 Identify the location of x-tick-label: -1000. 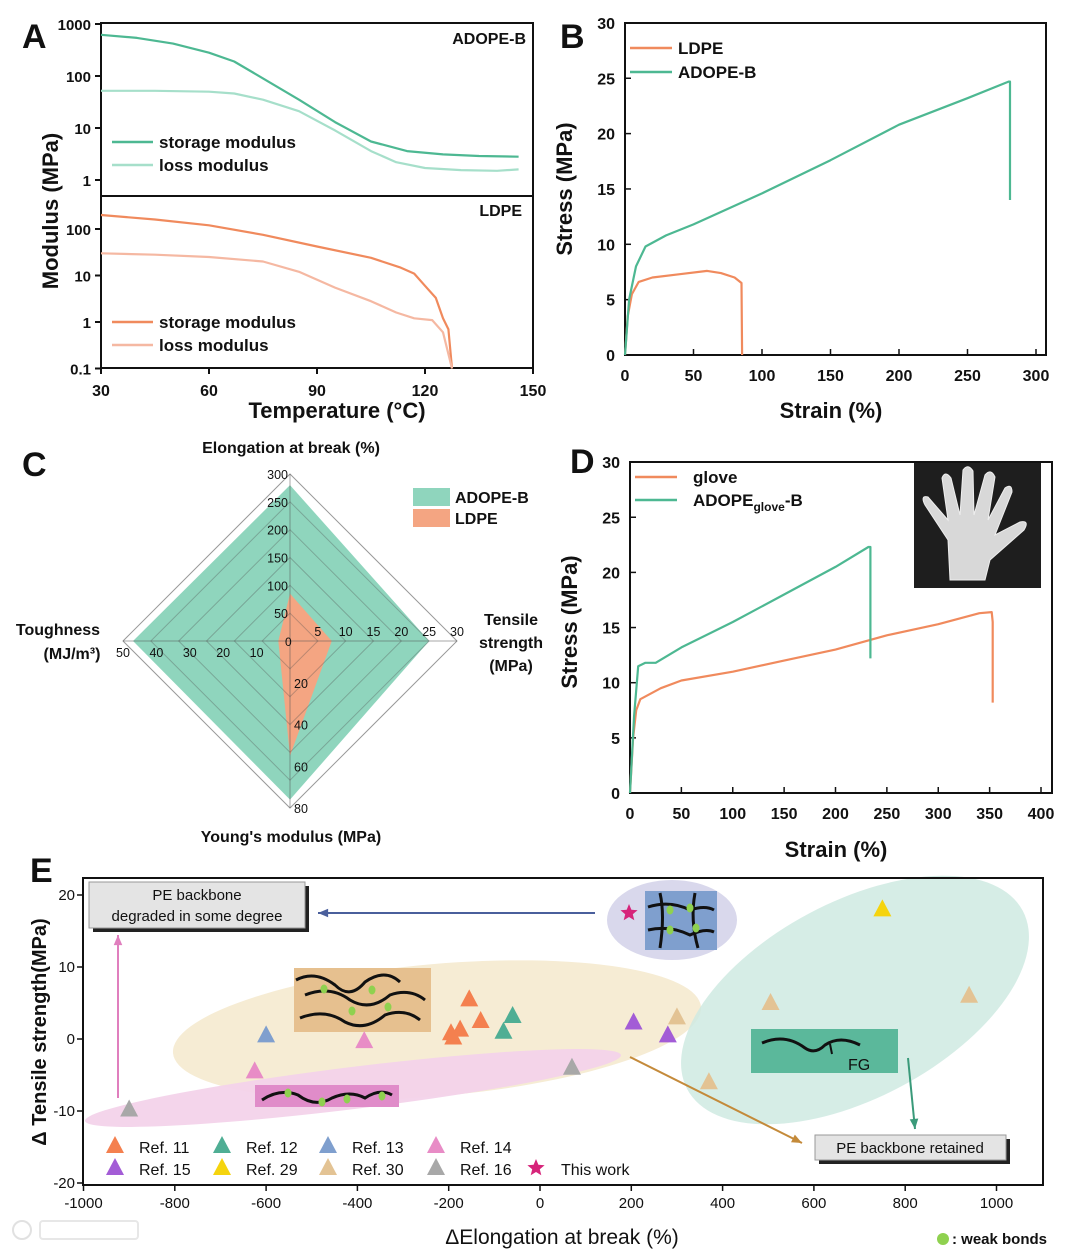
(83, 1203).